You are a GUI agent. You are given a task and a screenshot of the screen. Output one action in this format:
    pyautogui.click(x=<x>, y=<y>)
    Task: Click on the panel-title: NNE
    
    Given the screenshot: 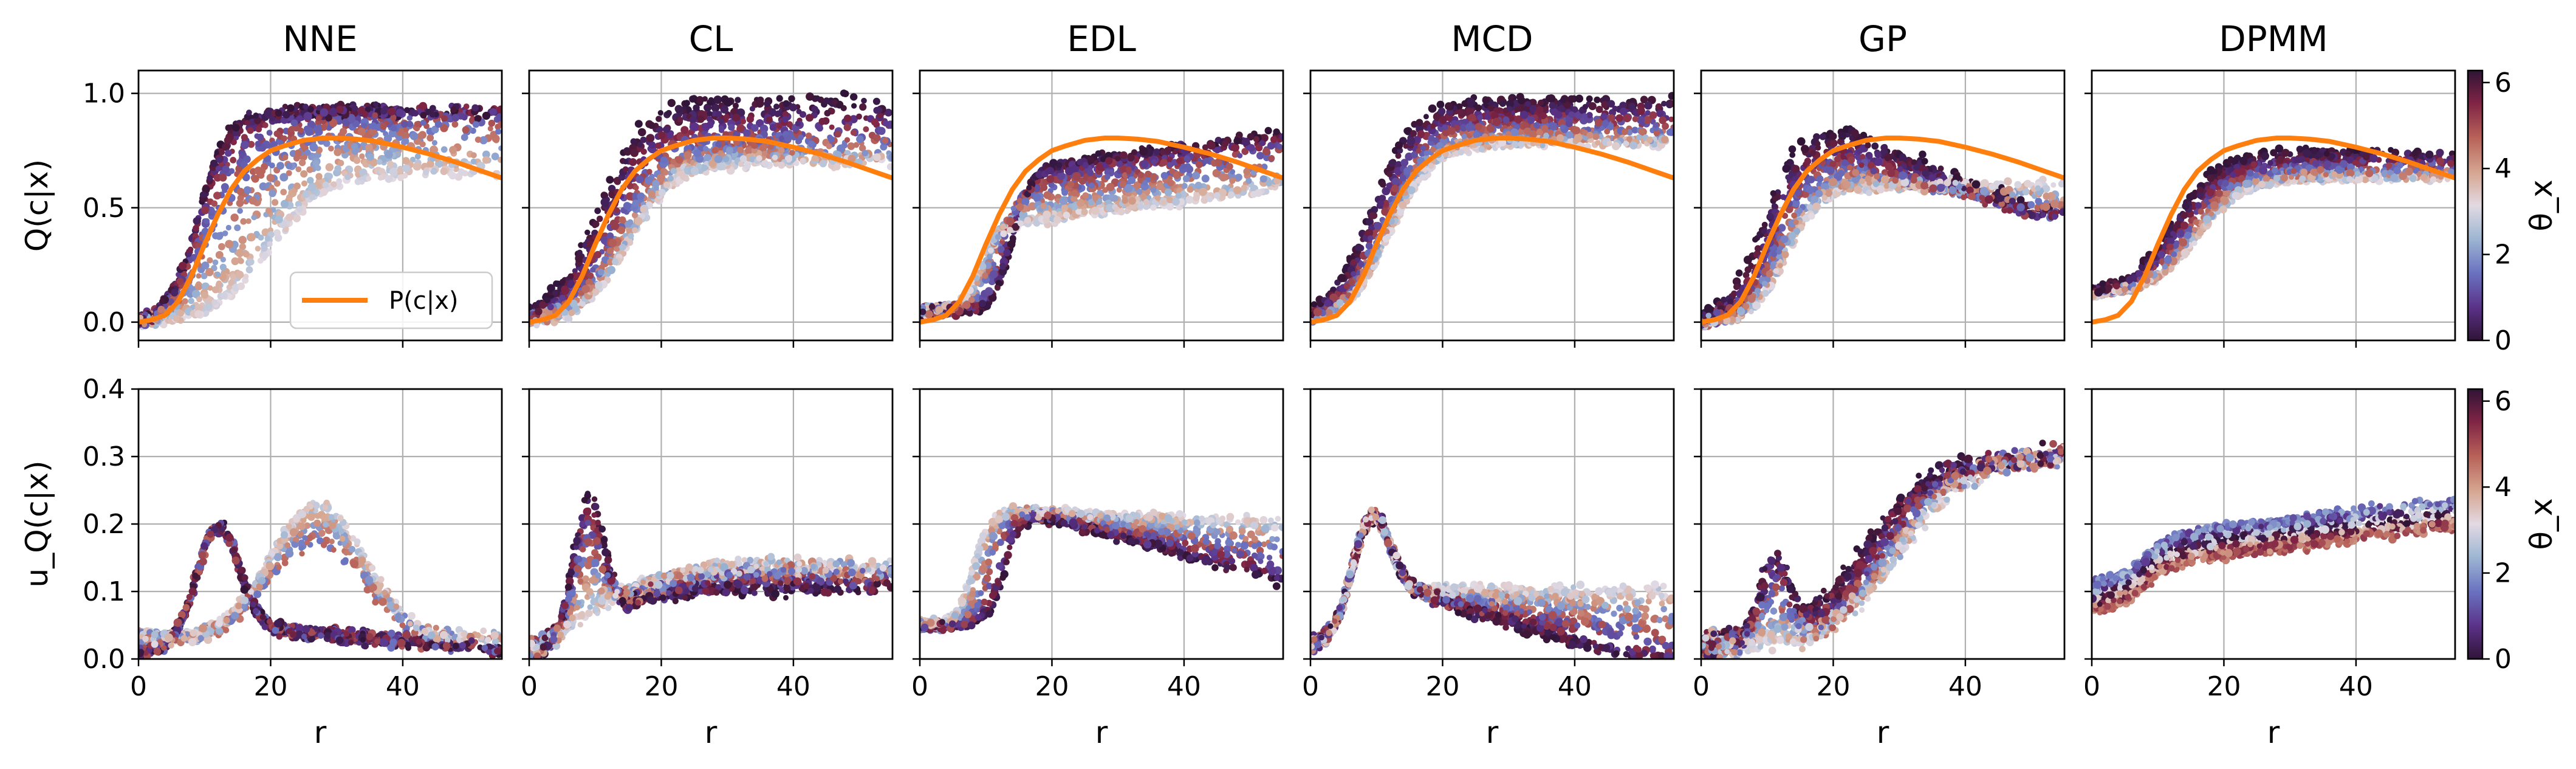 What is the action you would take?
    pyautogui.click(x=320, y=39)
    